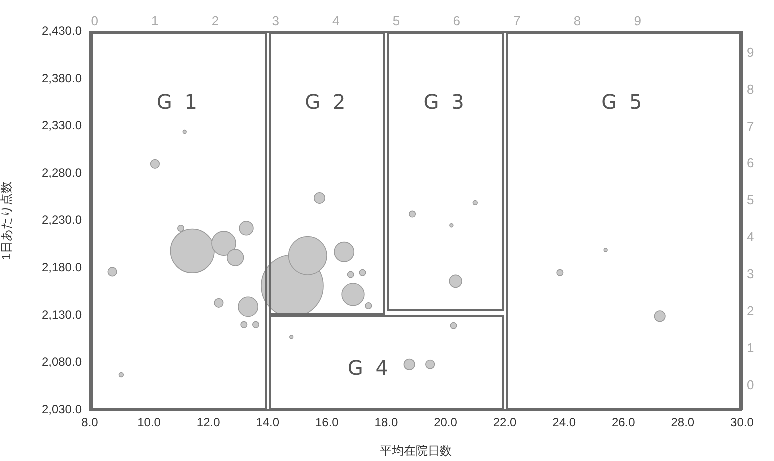  Describe the element at coordinates (750, 237) in the screenshot. I see `y2-tick-label: 4` at that location.